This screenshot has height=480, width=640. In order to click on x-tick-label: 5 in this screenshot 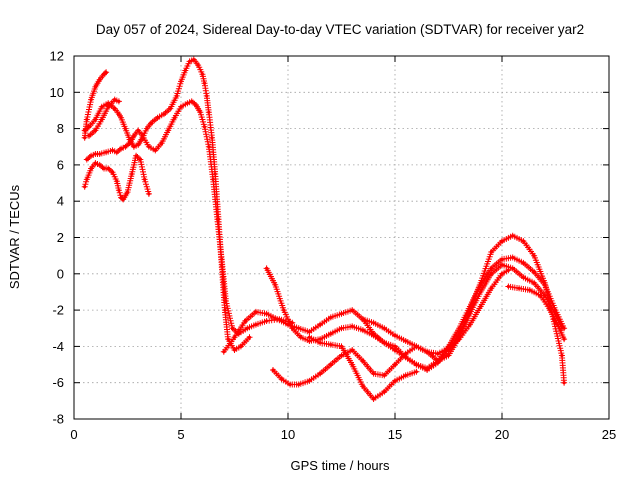, I will do `click(180, 434)`.